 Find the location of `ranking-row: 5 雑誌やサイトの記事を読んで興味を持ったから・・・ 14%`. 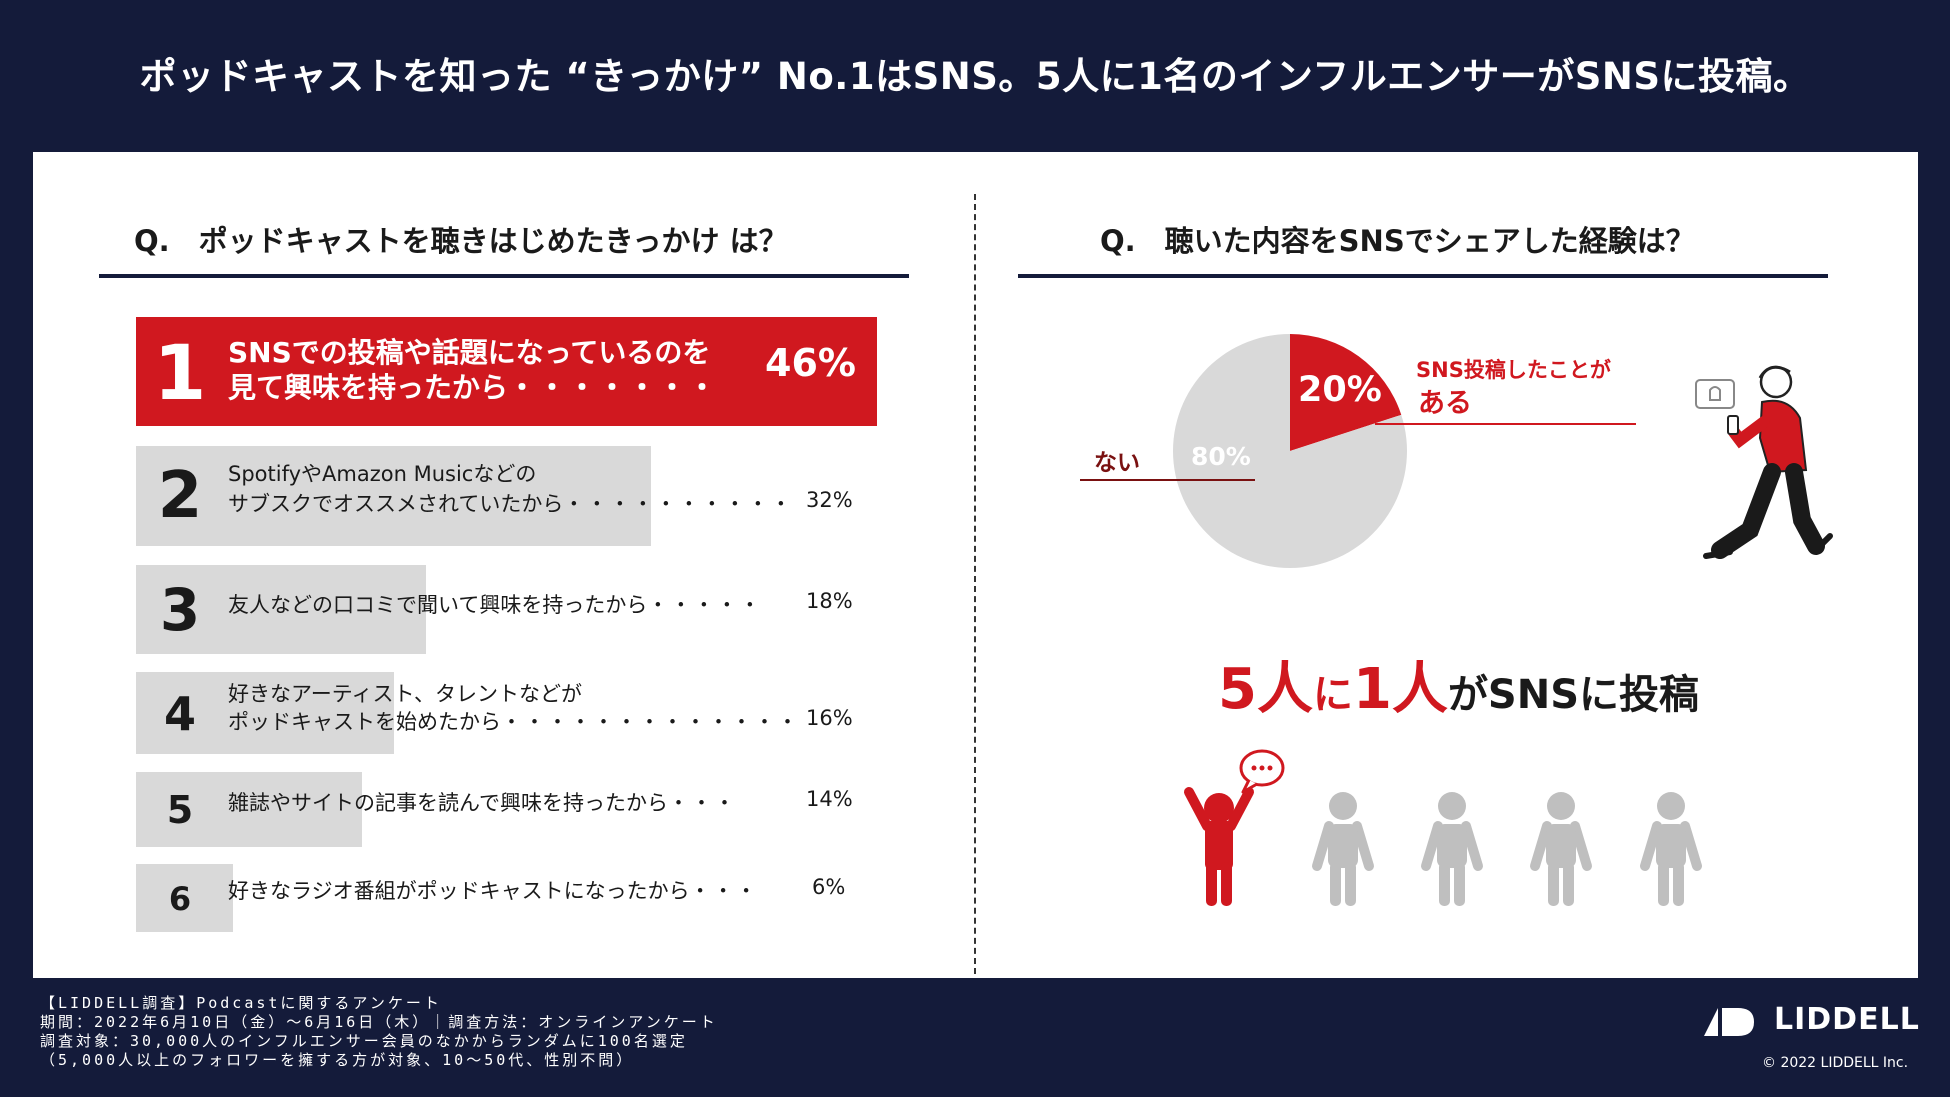

ranking-row: 5 雑誌やサイトの記事を読んで興味を持ったから・・・ 14% is located at coordinates (516, 809).